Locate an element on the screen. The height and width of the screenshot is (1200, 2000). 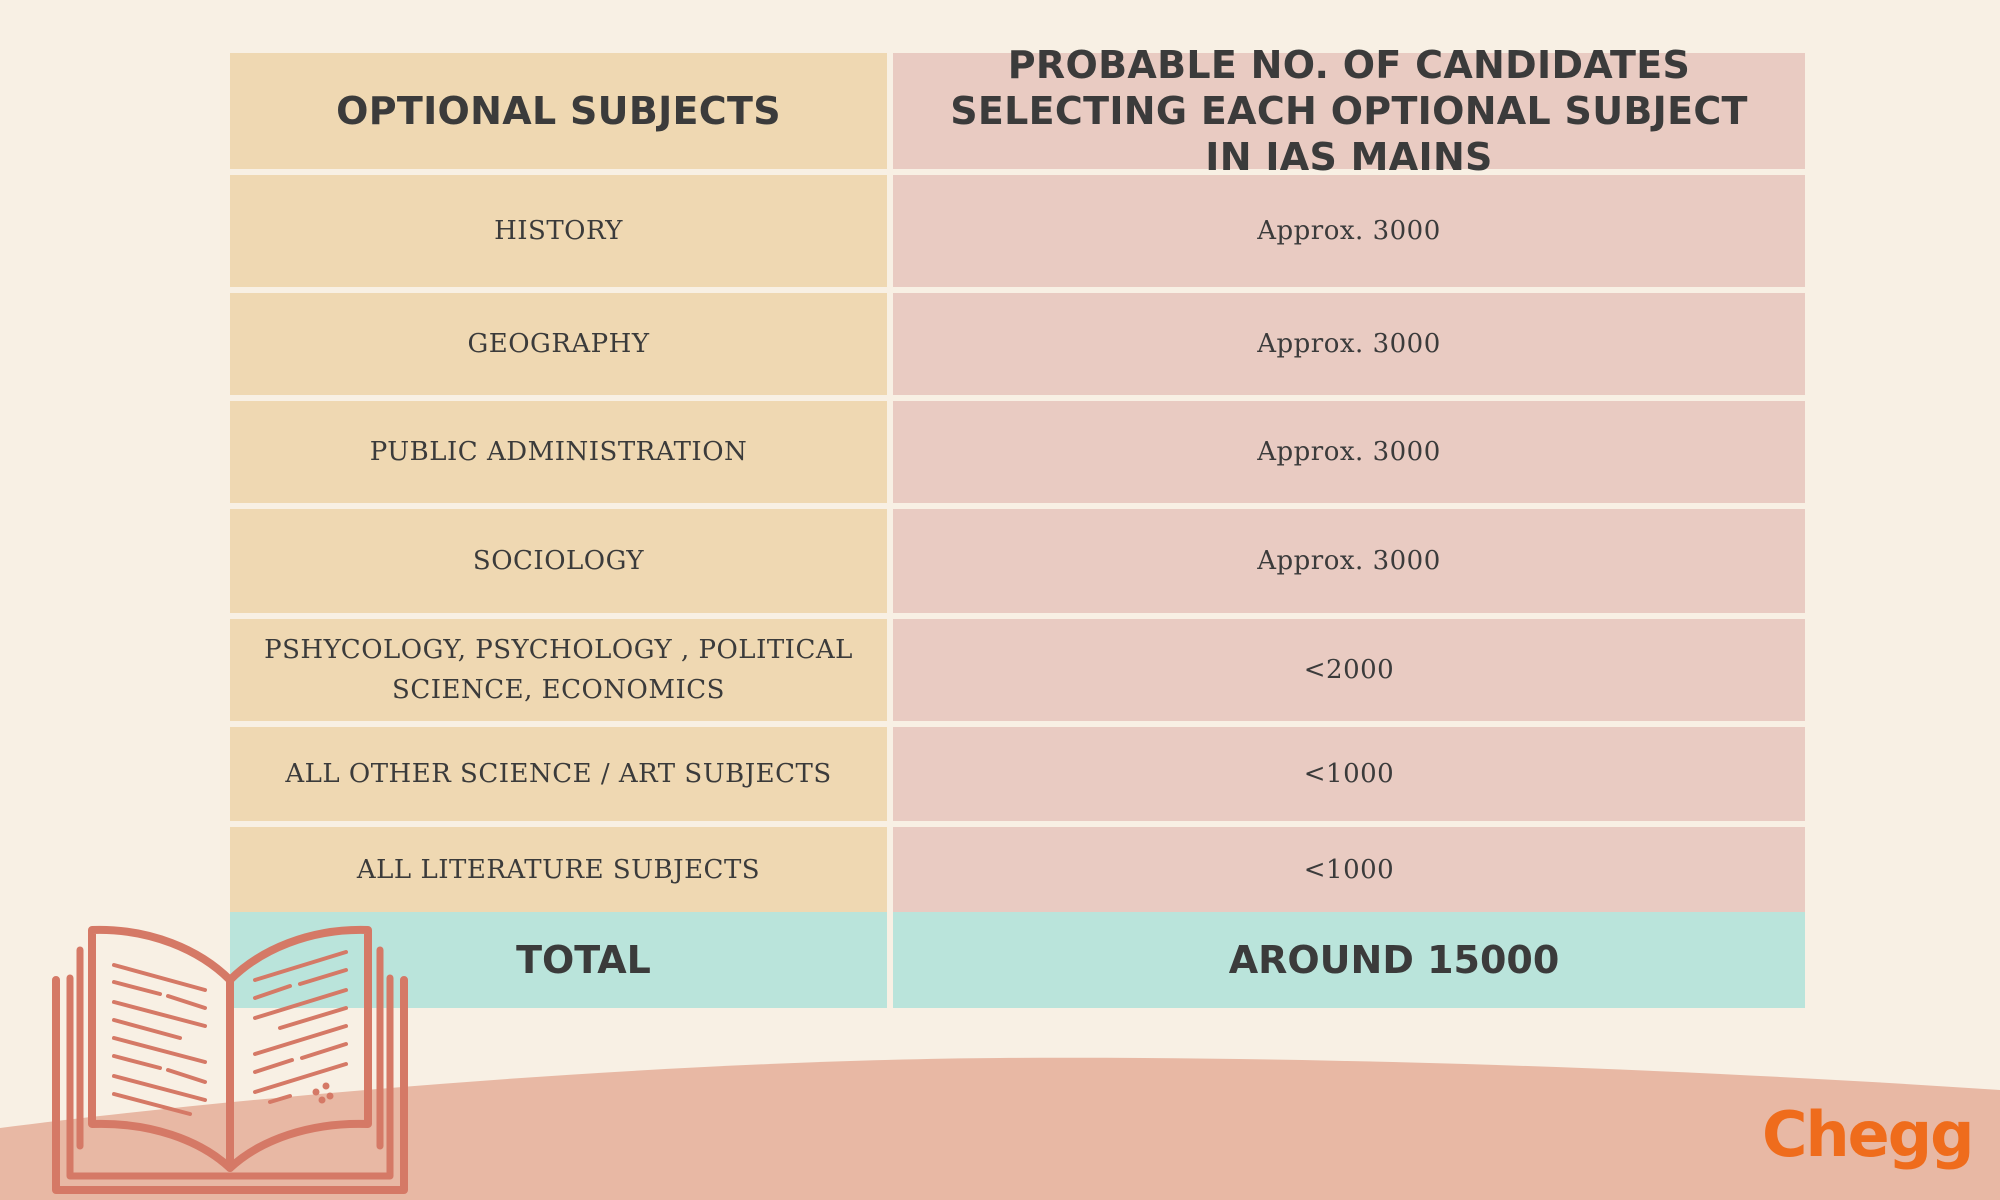
table-row: PUBLIC ADMINISTRATION Approx. 3000 is located at coordinates (1017, 452).